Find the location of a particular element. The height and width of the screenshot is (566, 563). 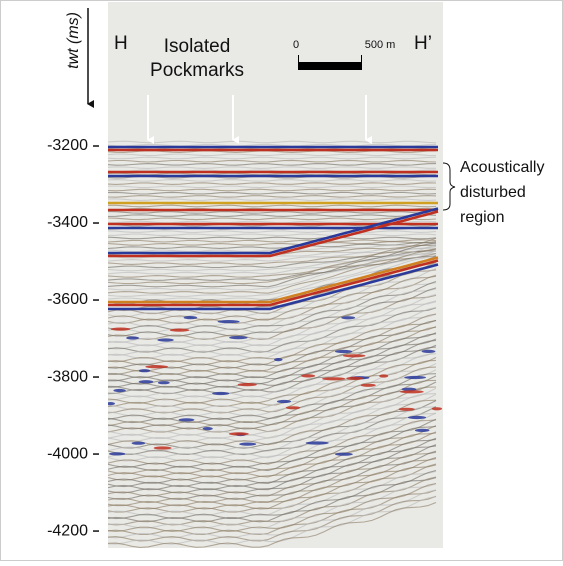

pockmark-label: Pockmarks is located at coordinates (197, 70).